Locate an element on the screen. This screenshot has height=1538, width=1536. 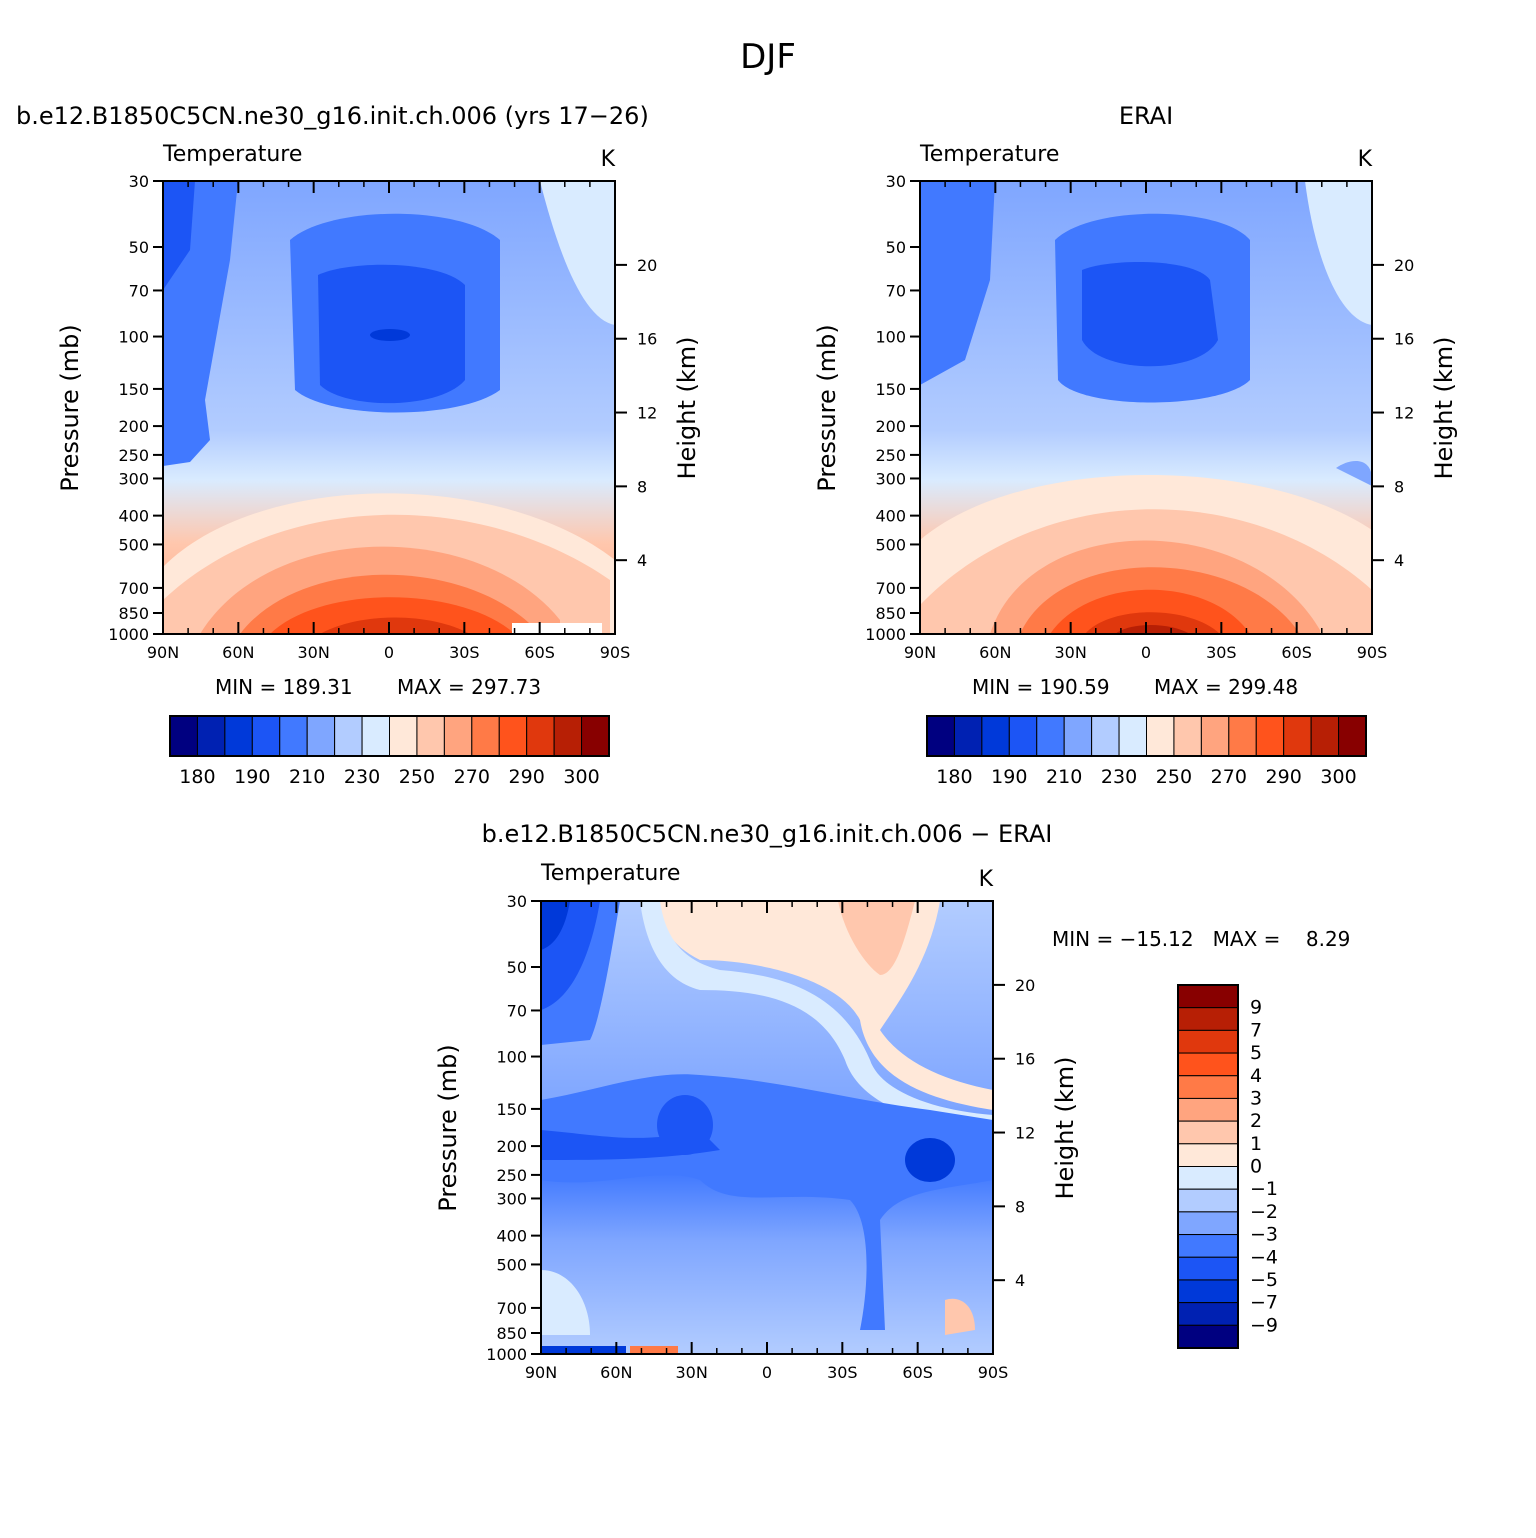
colorbar-label: −3 is located at coordinates (1264, 1235).